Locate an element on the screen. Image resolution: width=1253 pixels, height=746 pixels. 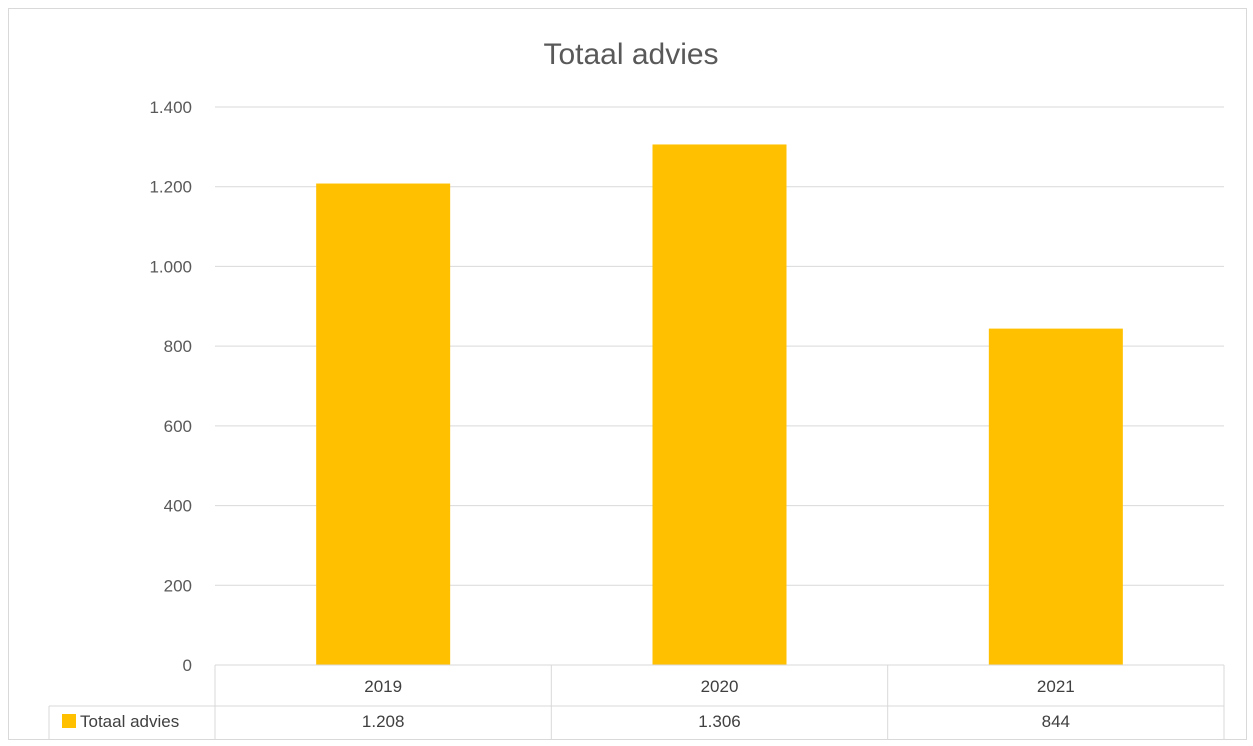
y-tick-label: 200 is located at coordinates (178, 585).